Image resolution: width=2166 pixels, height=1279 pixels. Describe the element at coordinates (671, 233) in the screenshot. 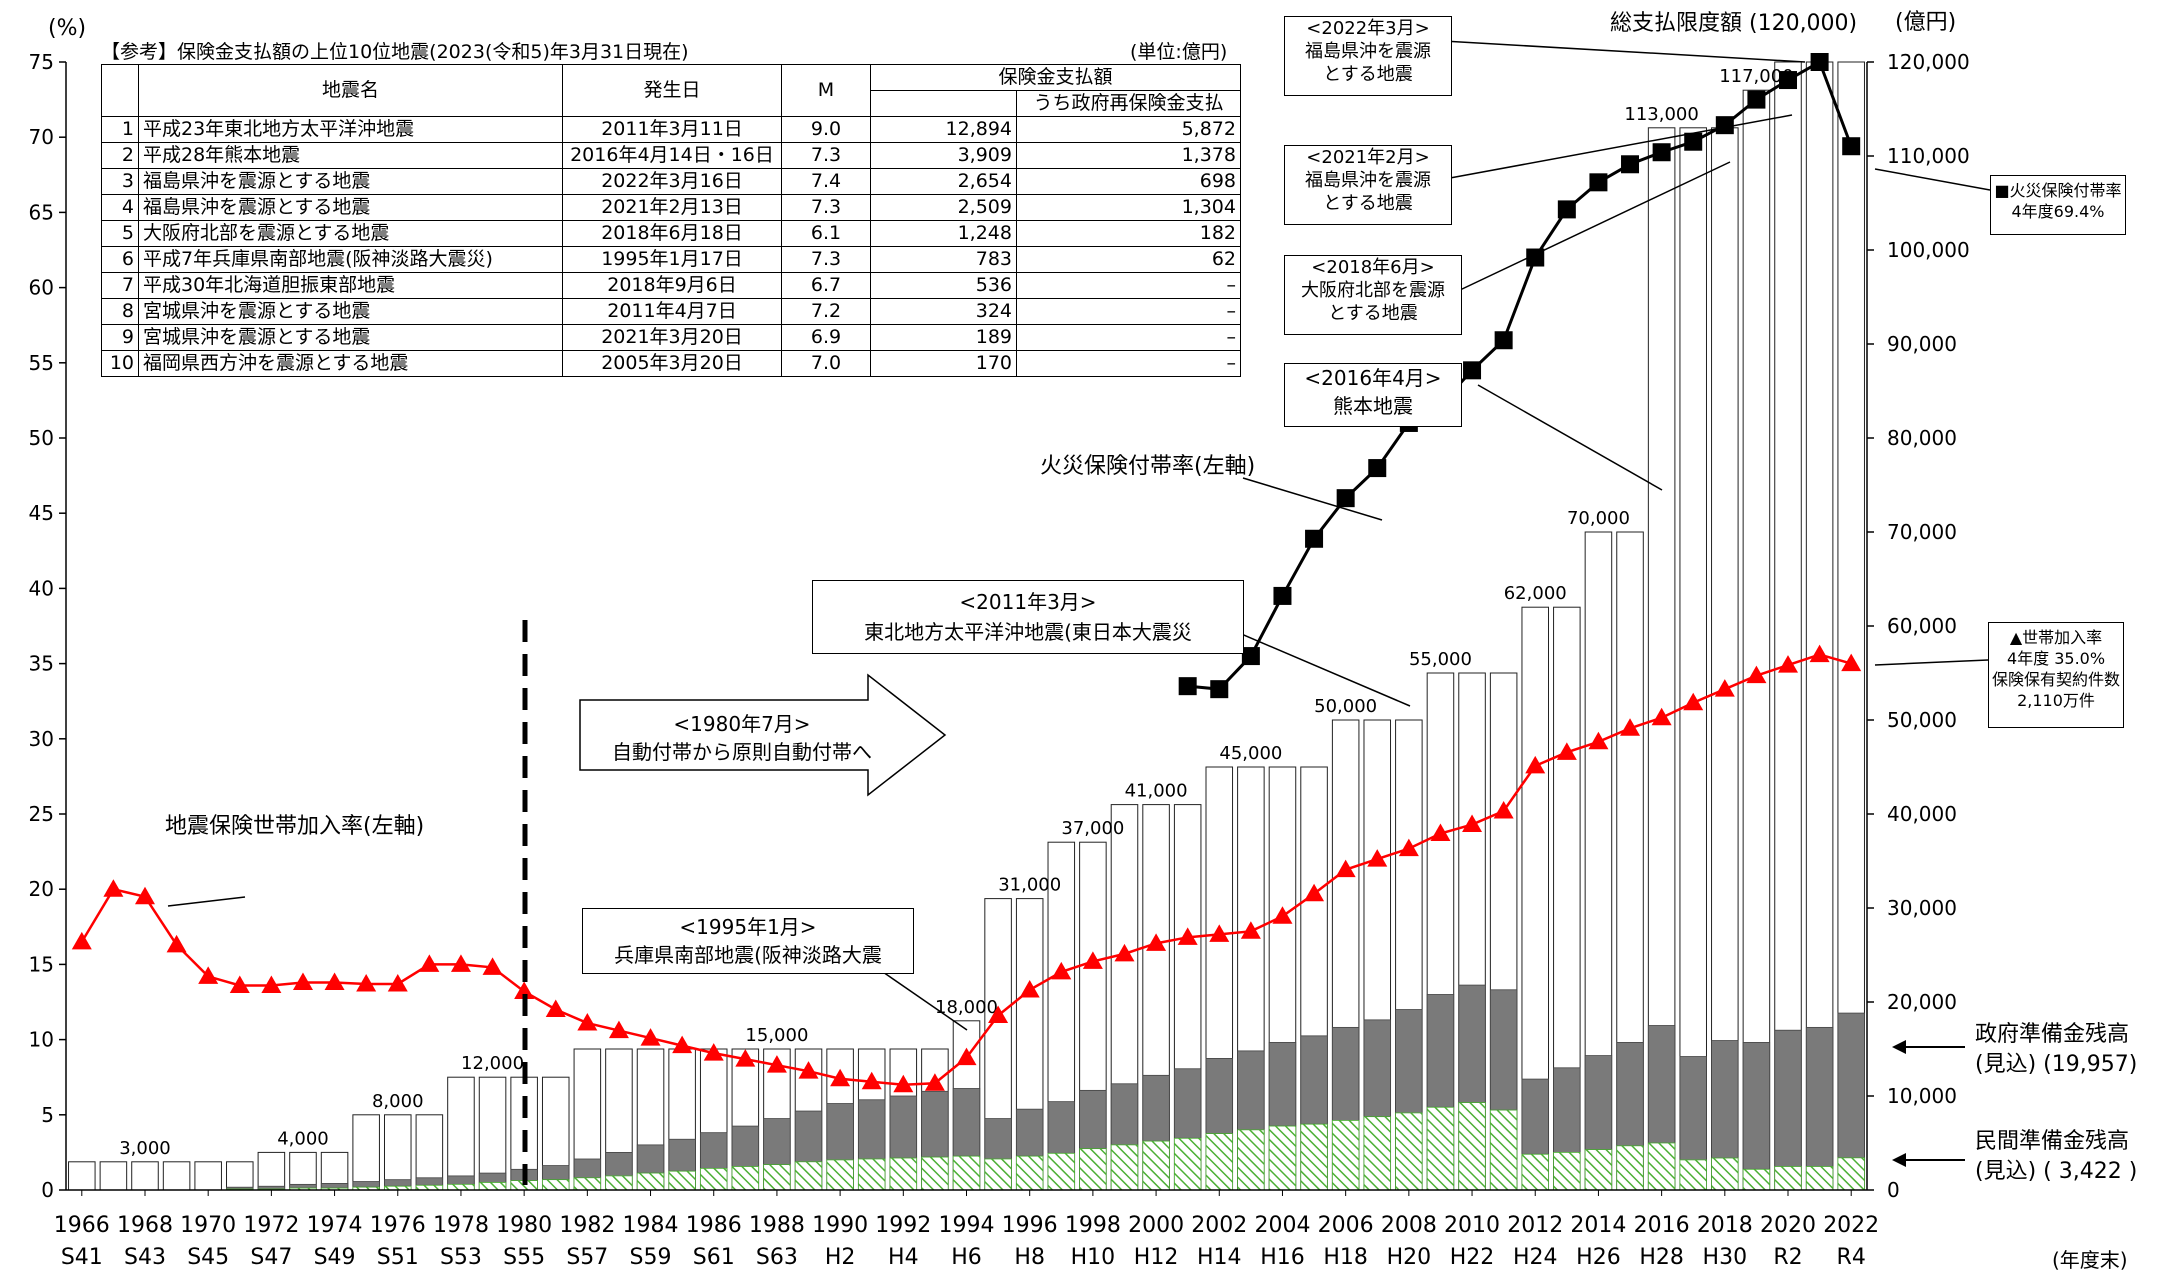

I see `table-row: 5 大阪府北部を震源とする地震 2018年6月18日 6.1 1,248 182` at that location.